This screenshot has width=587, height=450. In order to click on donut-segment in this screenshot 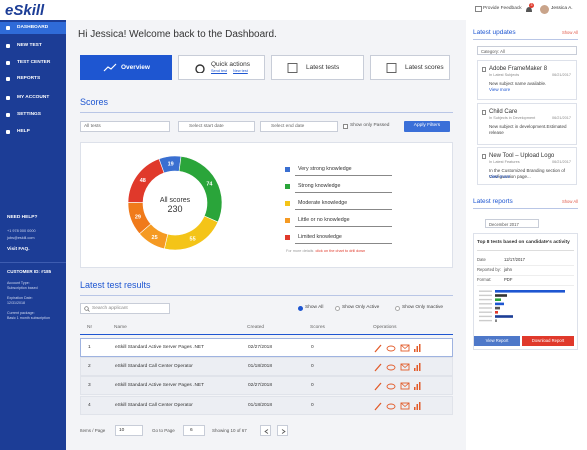, I will do `click(200, 189)`.